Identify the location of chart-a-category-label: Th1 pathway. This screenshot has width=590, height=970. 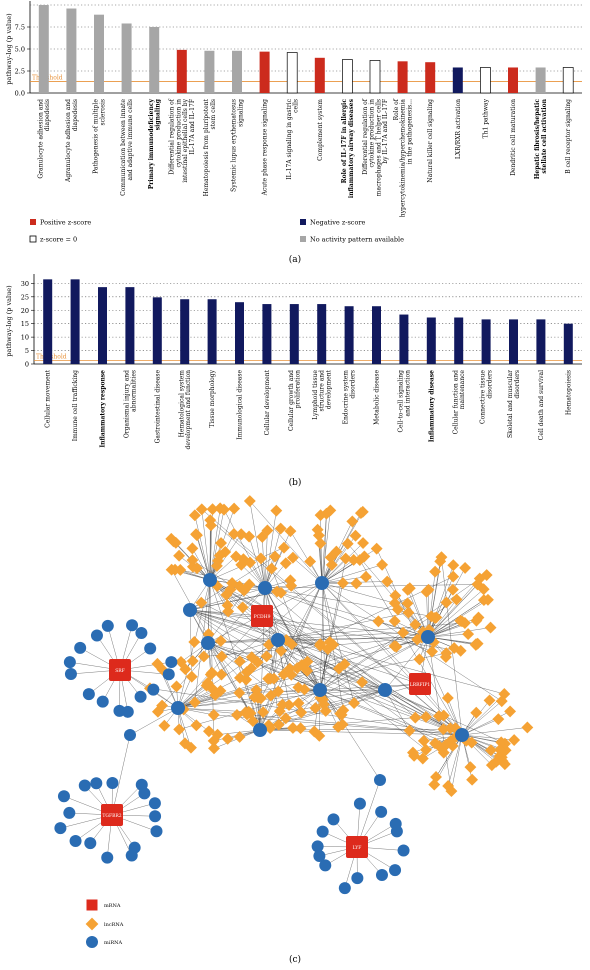
(485, 118).